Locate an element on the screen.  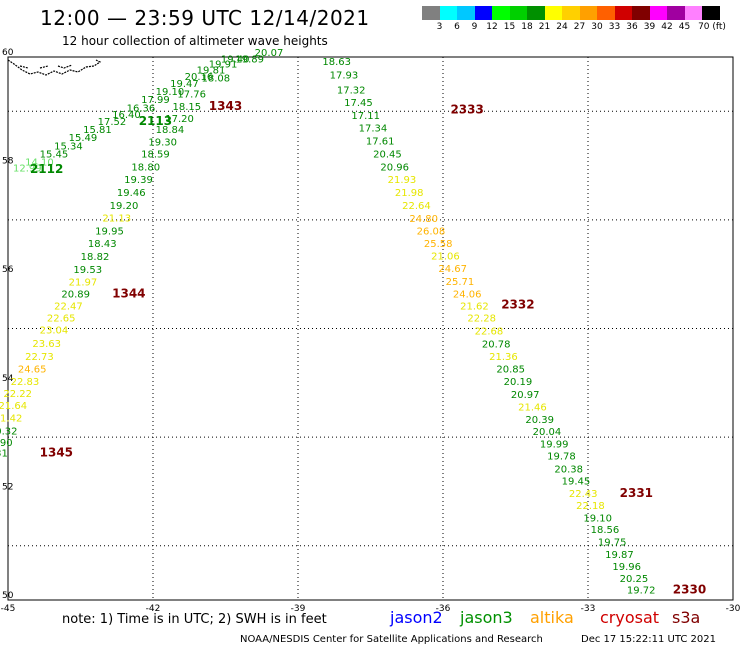
color-legend-label: 33 is located at coordinates (614, 27).